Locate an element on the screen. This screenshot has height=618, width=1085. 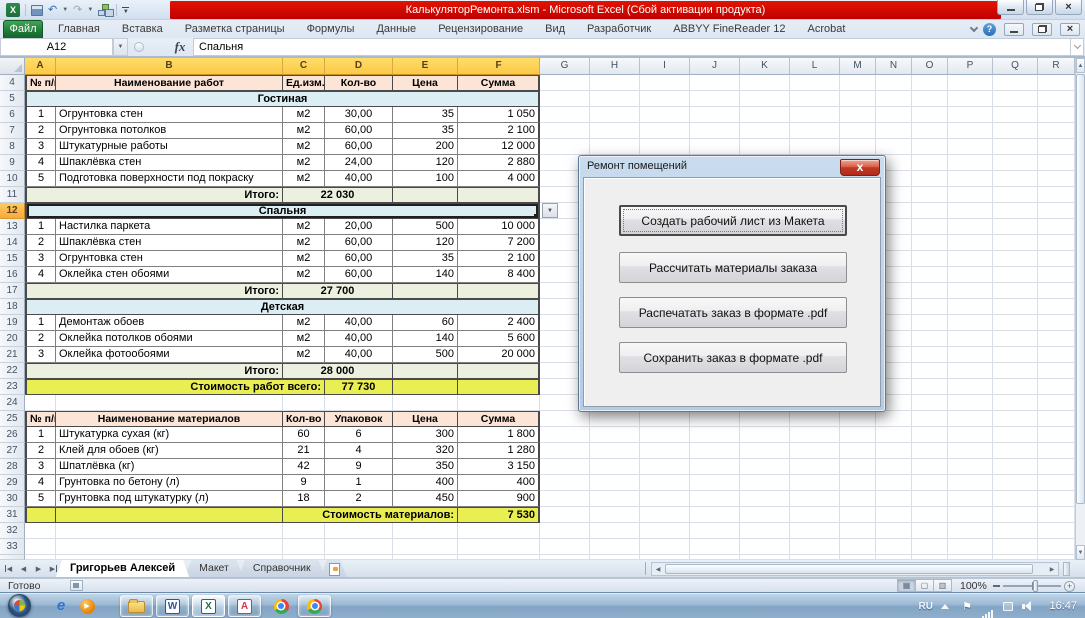
cell: 20 000 is located at coordinates (499, 355).